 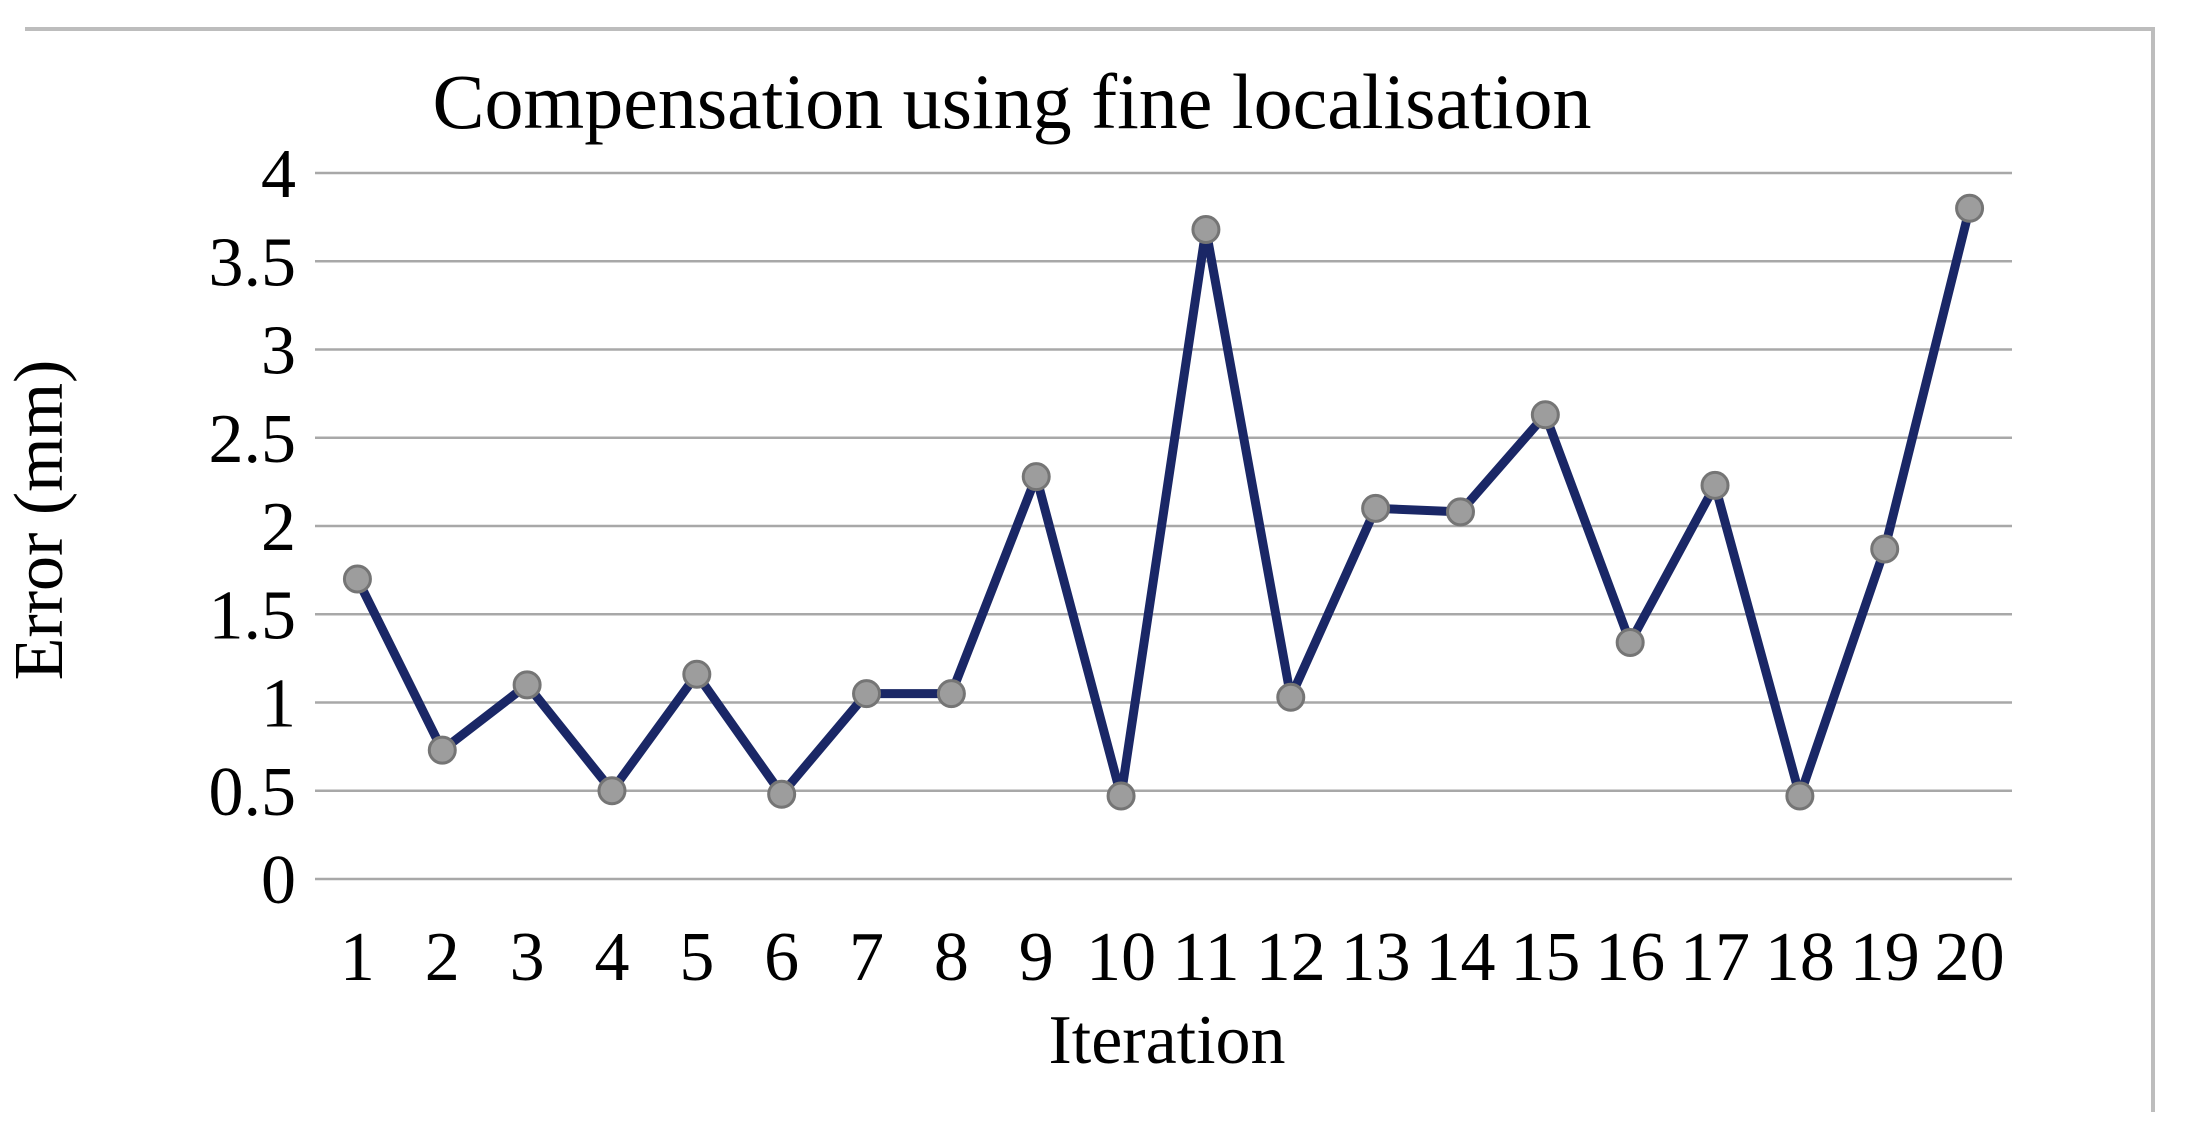 I want to click on x-tick-label-13: 13, so click(x=1376, y=957).